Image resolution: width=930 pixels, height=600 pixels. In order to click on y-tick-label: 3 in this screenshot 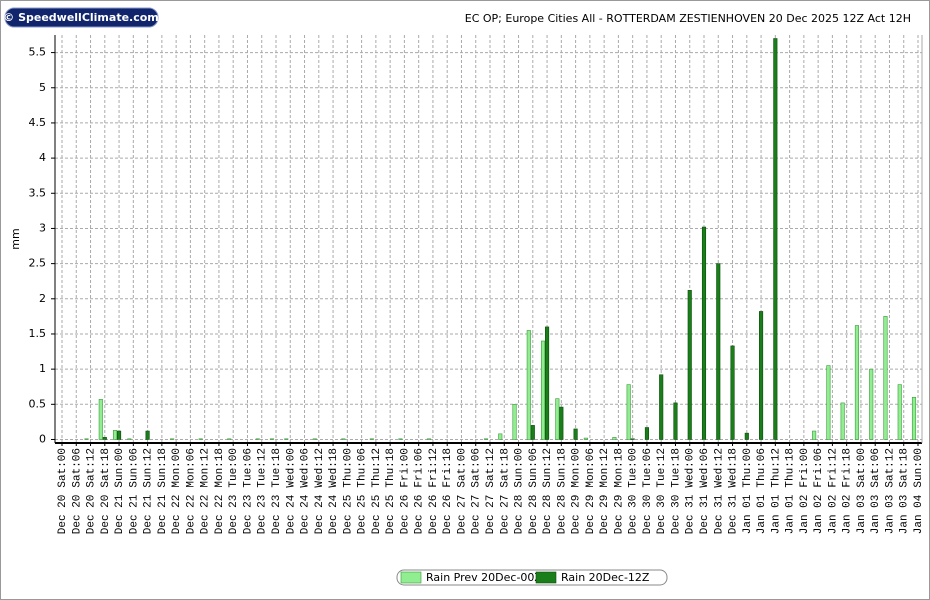, I will do `click(42, 227)`.